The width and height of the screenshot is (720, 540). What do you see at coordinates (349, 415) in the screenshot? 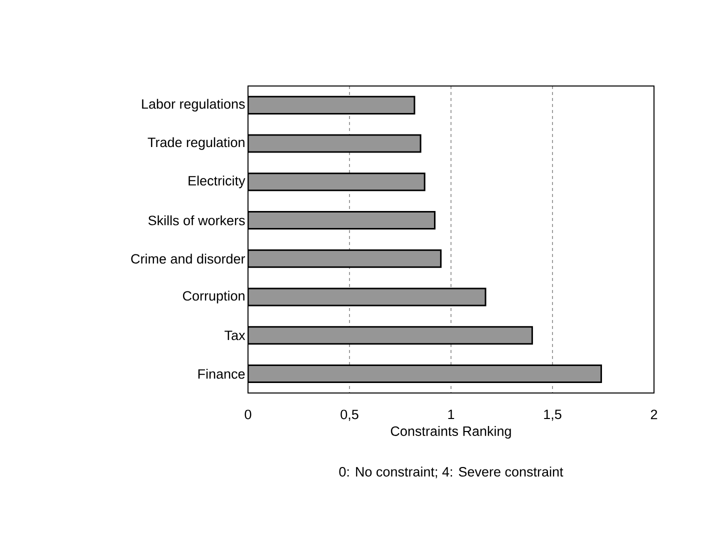
I see `x-tick-label: 0,5` at bounding box center [349, 415].